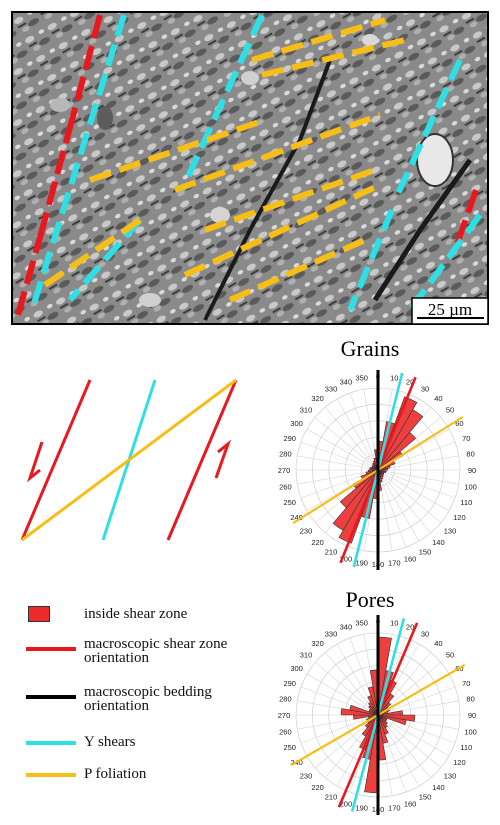 This screenshot has width=500, height=825. What do you see at coordinates (152, 743) in the screenshot?
I see `legend-item-y-shears: Y shears` at bounding box center [152, 743].